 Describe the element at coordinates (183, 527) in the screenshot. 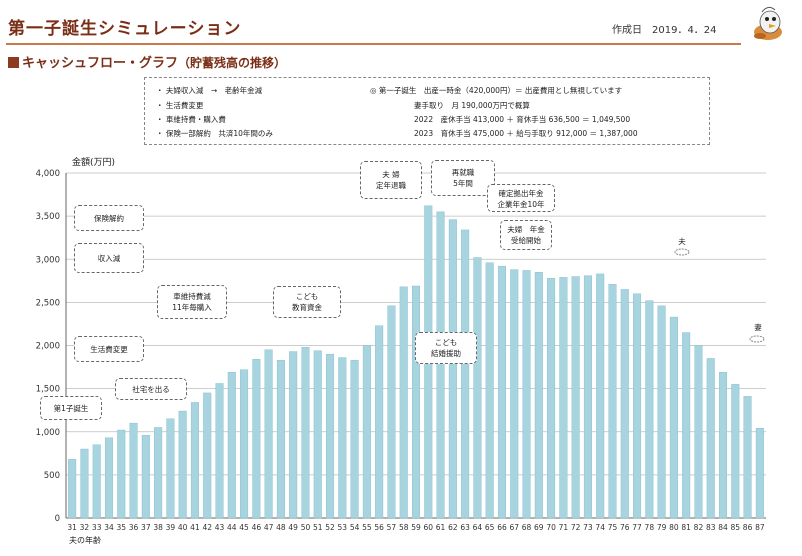

I see `x-tick-label: 40` at that location.